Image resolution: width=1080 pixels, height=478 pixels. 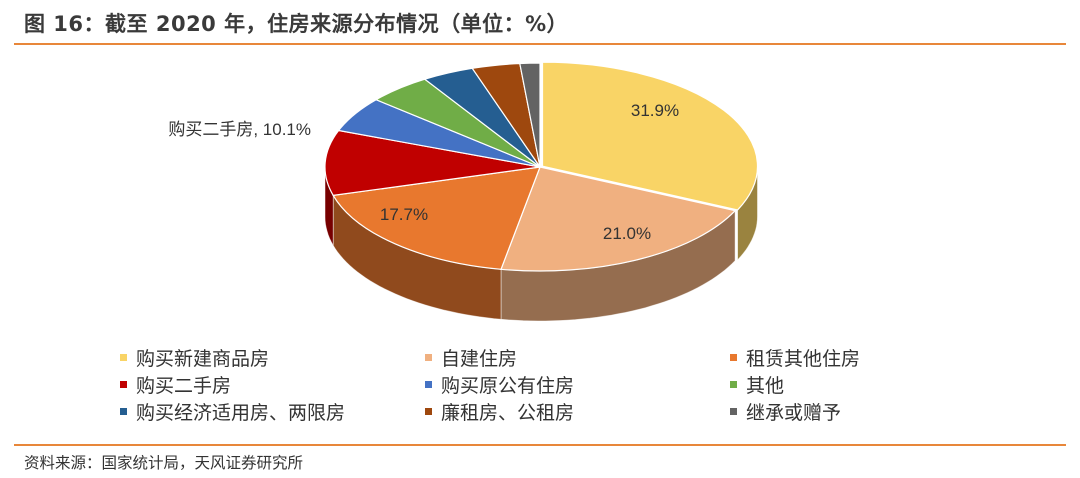 I want to click on legend-label: 继承或赠予, so click(x=794, y=413).